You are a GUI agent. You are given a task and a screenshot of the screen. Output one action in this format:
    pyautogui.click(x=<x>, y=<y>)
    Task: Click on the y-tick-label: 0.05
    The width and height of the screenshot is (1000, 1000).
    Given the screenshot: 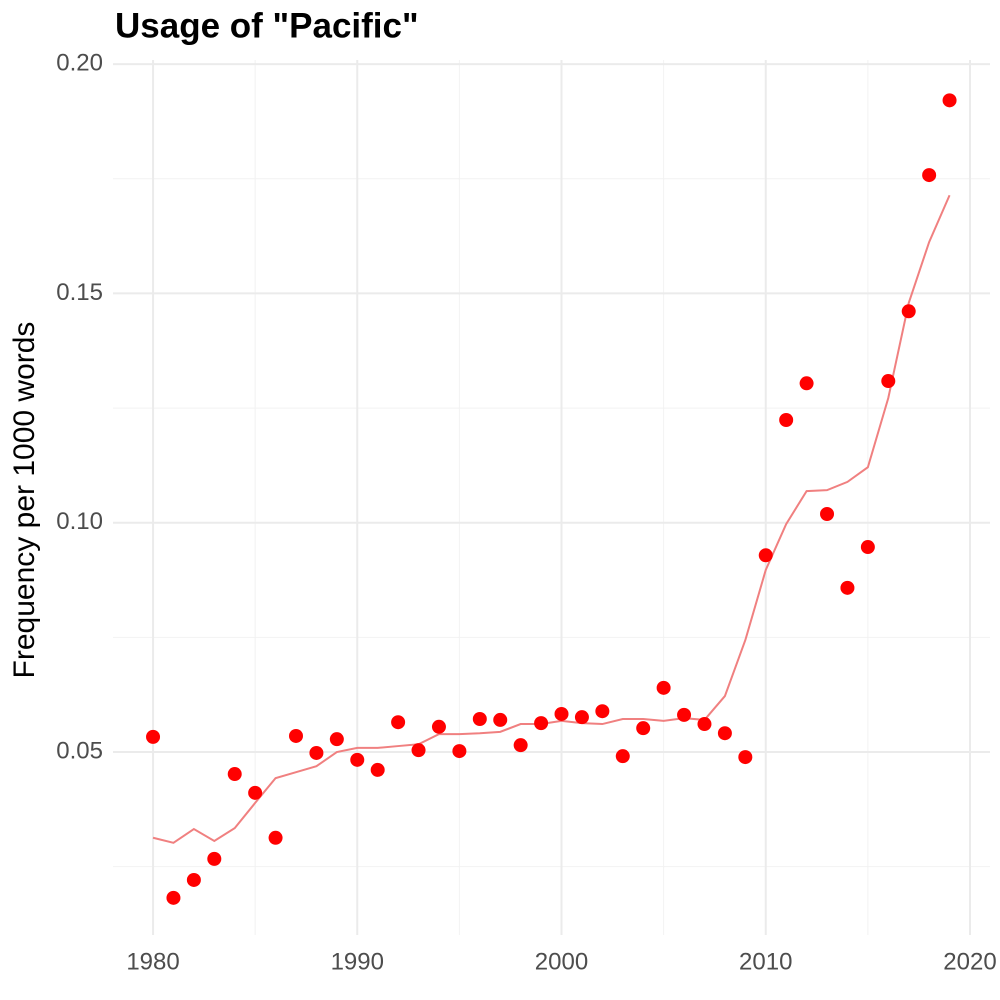 What is the action you would take?
    pyautogui.click(x=79, y=750)
    